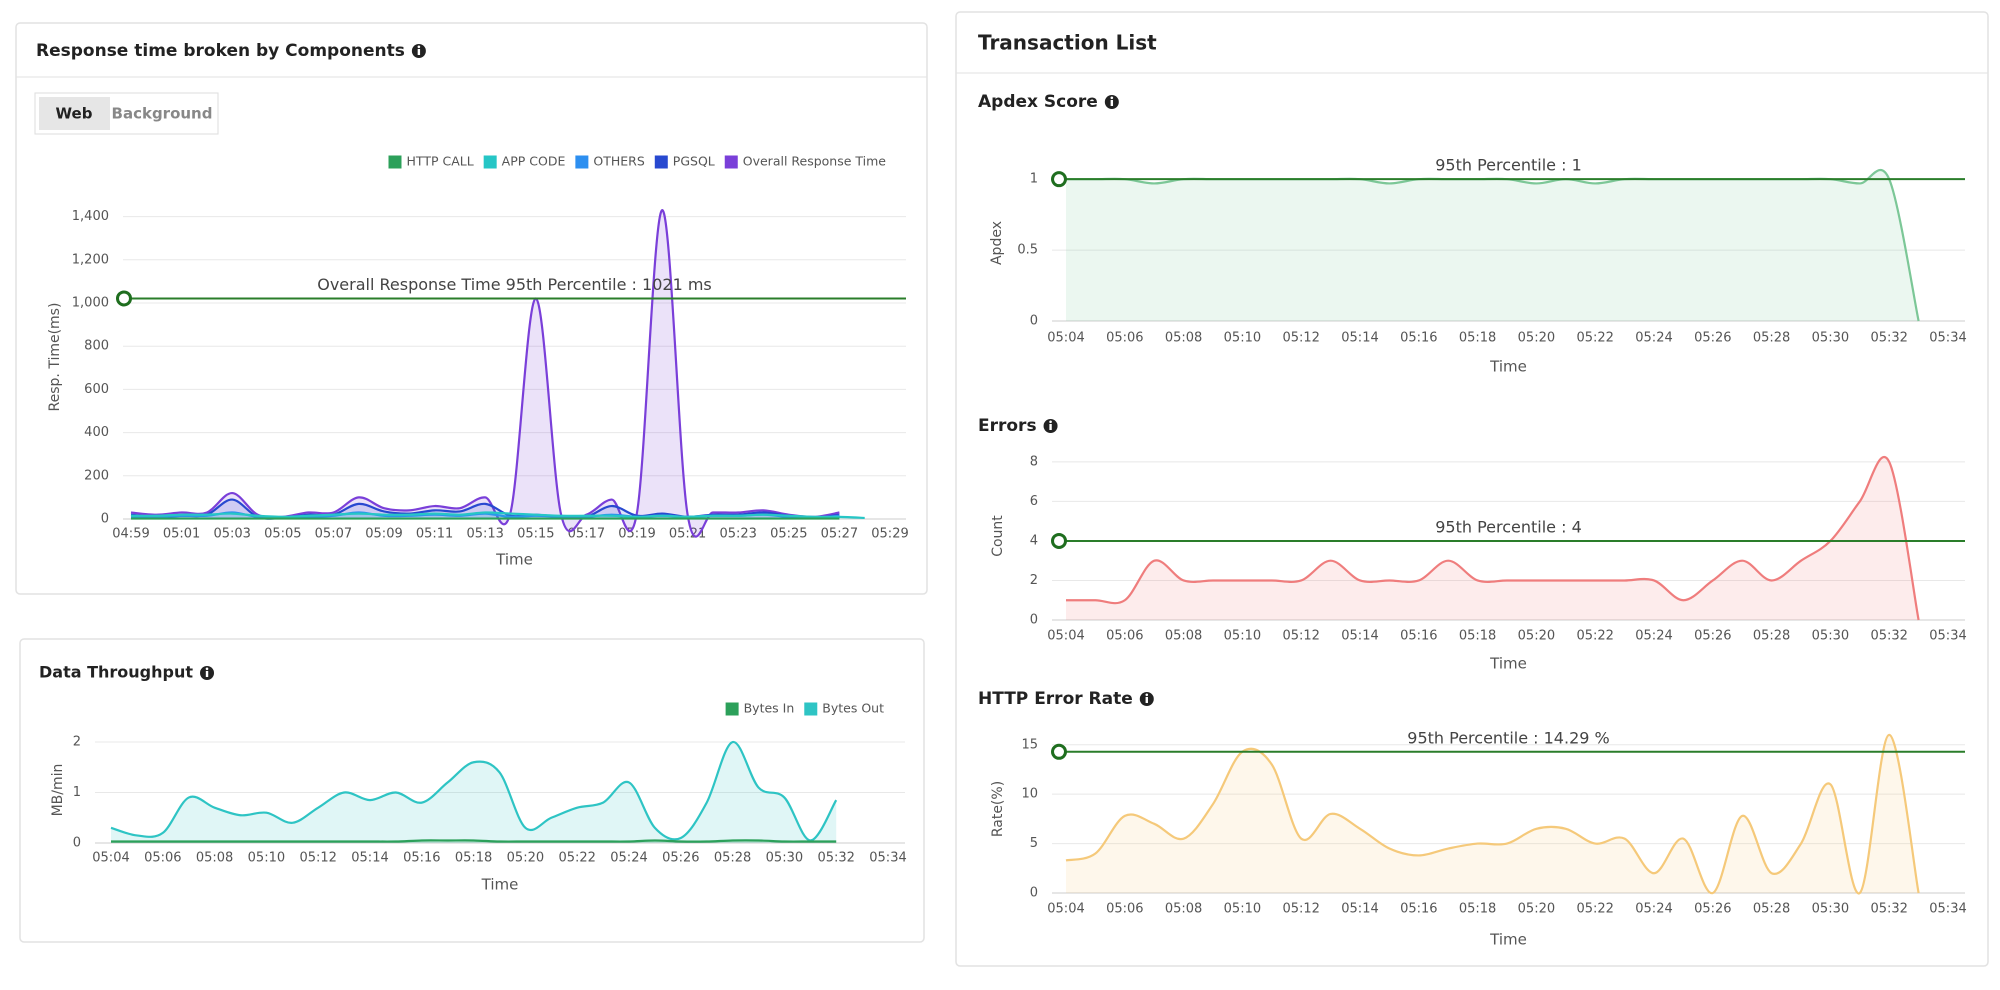 The image size is (2000, 990). Describe the element at coordinates (1055, 699) in the screenshot. I see `chart-title: HTTP Error Rate` at that location.